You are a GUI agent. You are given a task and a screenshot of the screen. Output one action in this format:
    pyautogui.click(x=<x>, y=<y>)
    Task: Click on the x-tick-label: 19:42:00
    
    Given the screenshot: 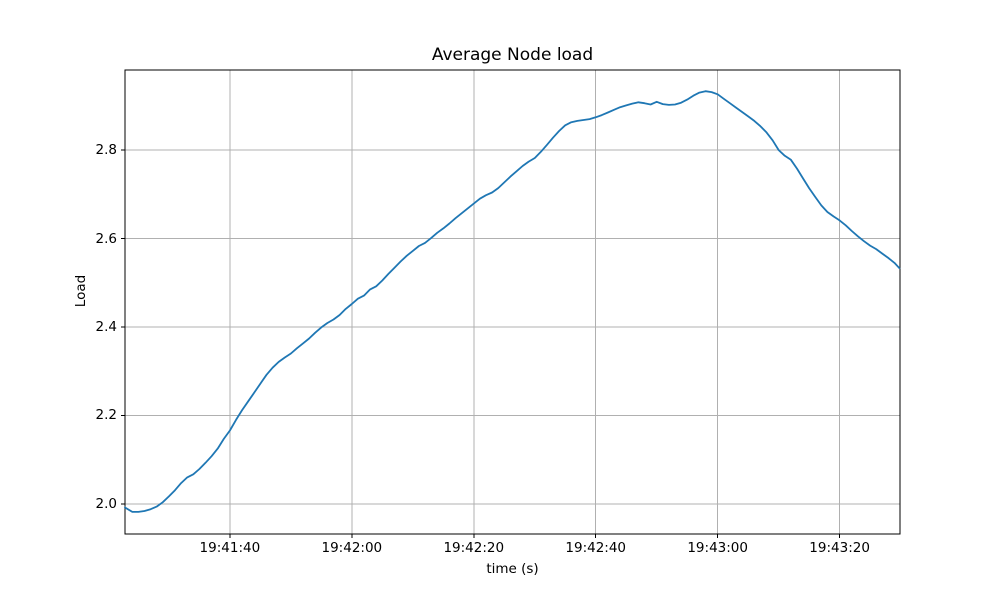 What is the action you would take?
    pyautogui.click(x=352, y=548)
    